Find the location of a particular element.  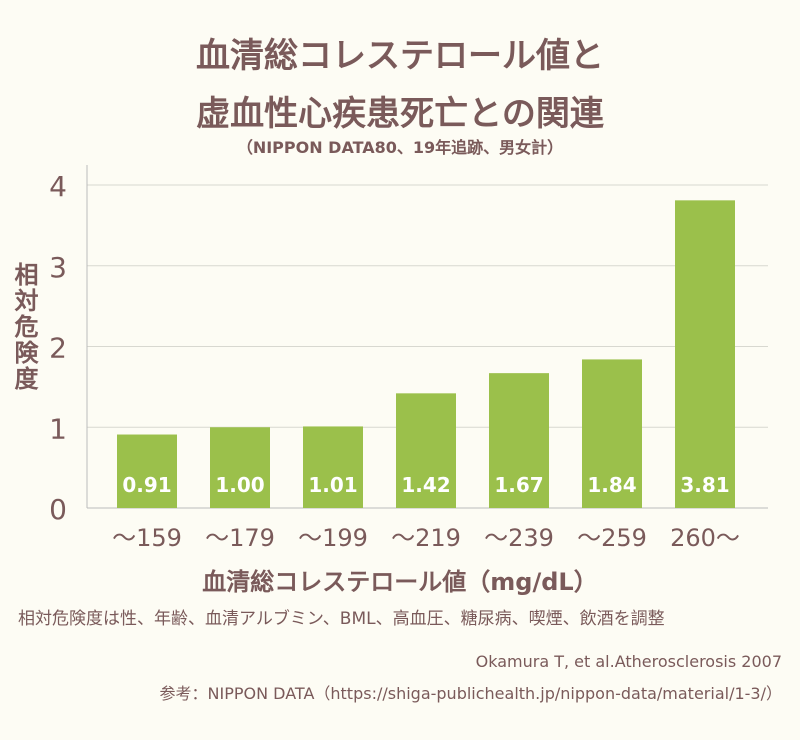

y-axis-label: 相対危険度 is located at coordinates (24, 327).